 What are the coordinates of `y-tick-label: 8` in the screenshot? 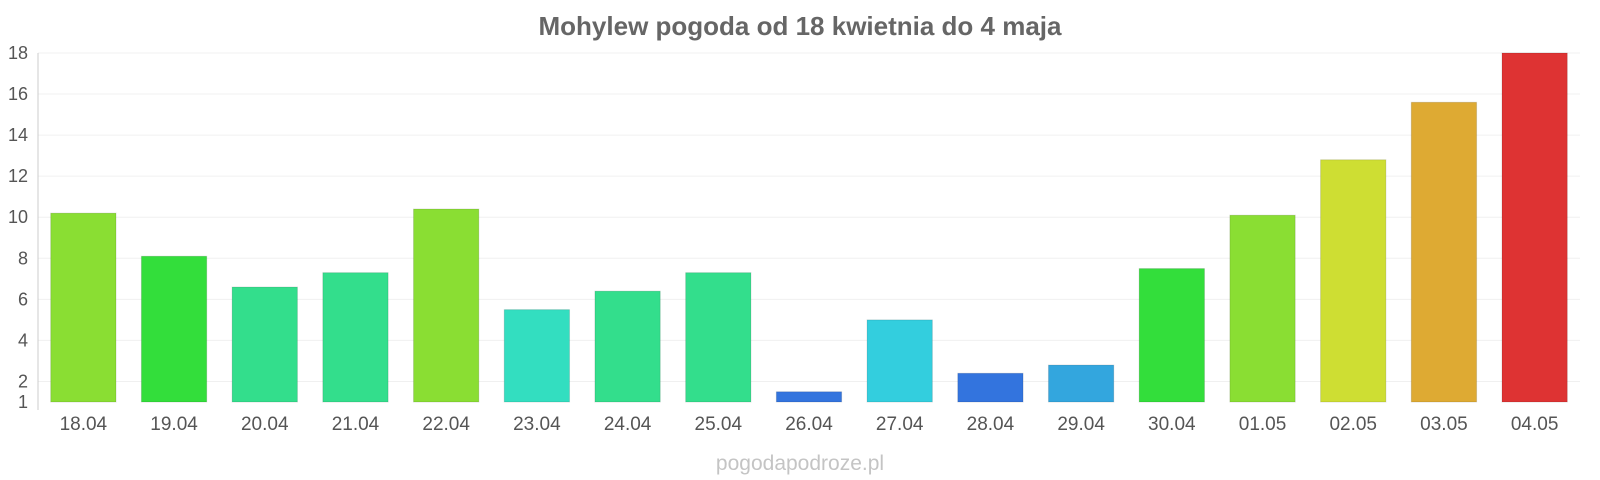 It's located at (23, 258).